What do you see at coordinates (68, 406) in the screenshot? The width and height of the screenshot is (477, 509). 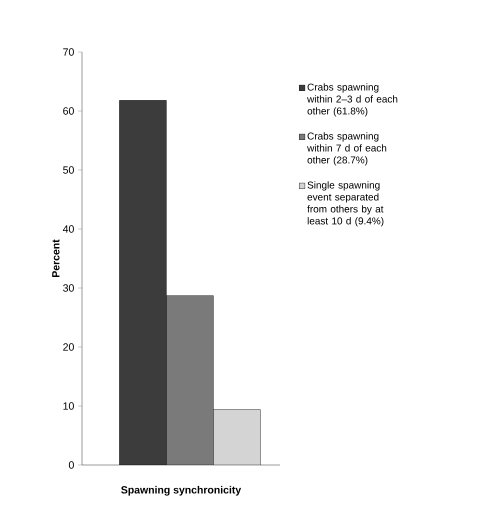 I see `y-tick-label: 10` at bounding box center [68, 406].